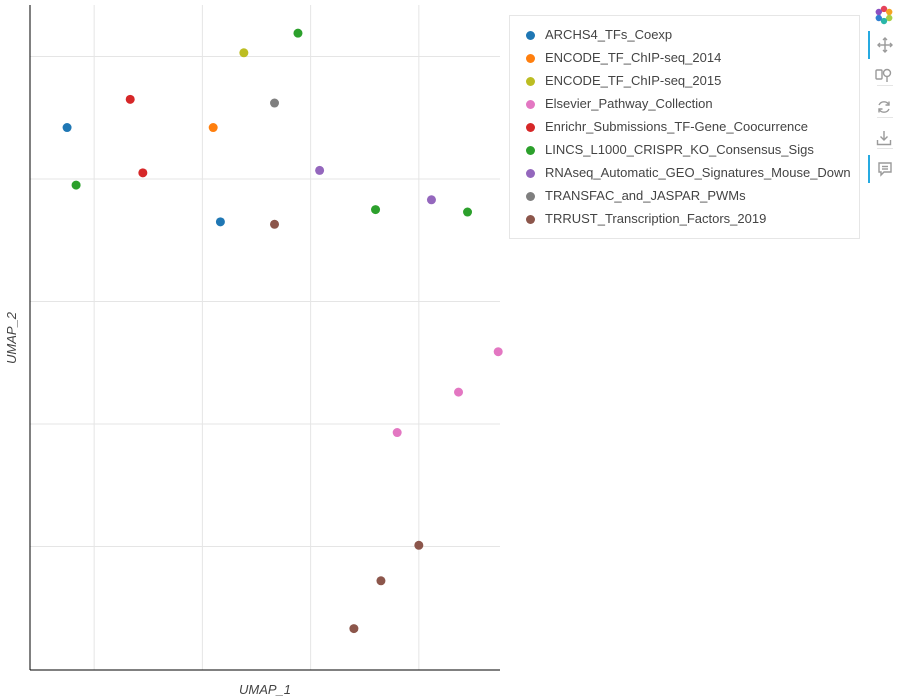 This screenshot has height=700, width=900. What do you see at coordinates (265, 689) in the screenshot?
I see `x-axis-title: UMAP_1` at bounding box center [265, 689].